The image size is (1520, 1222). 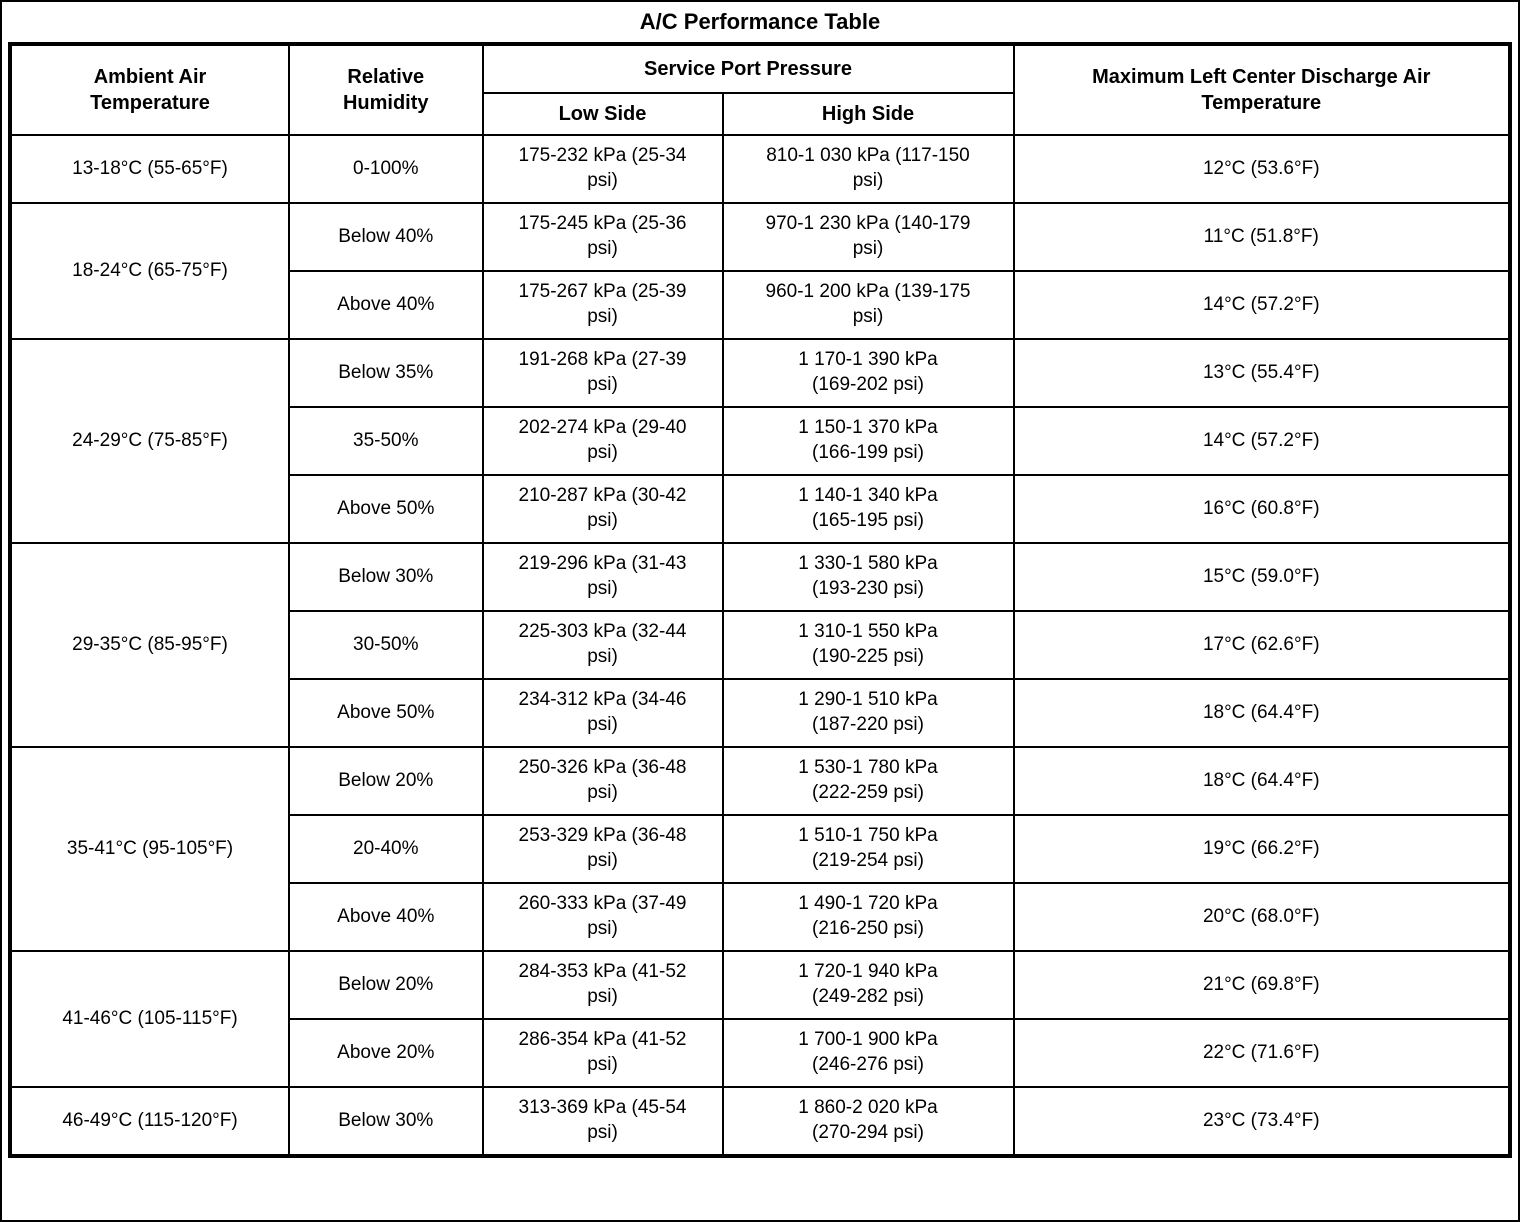 I want to click on relative-humidity-cell: 30-50%, so click(x=386, y=645).